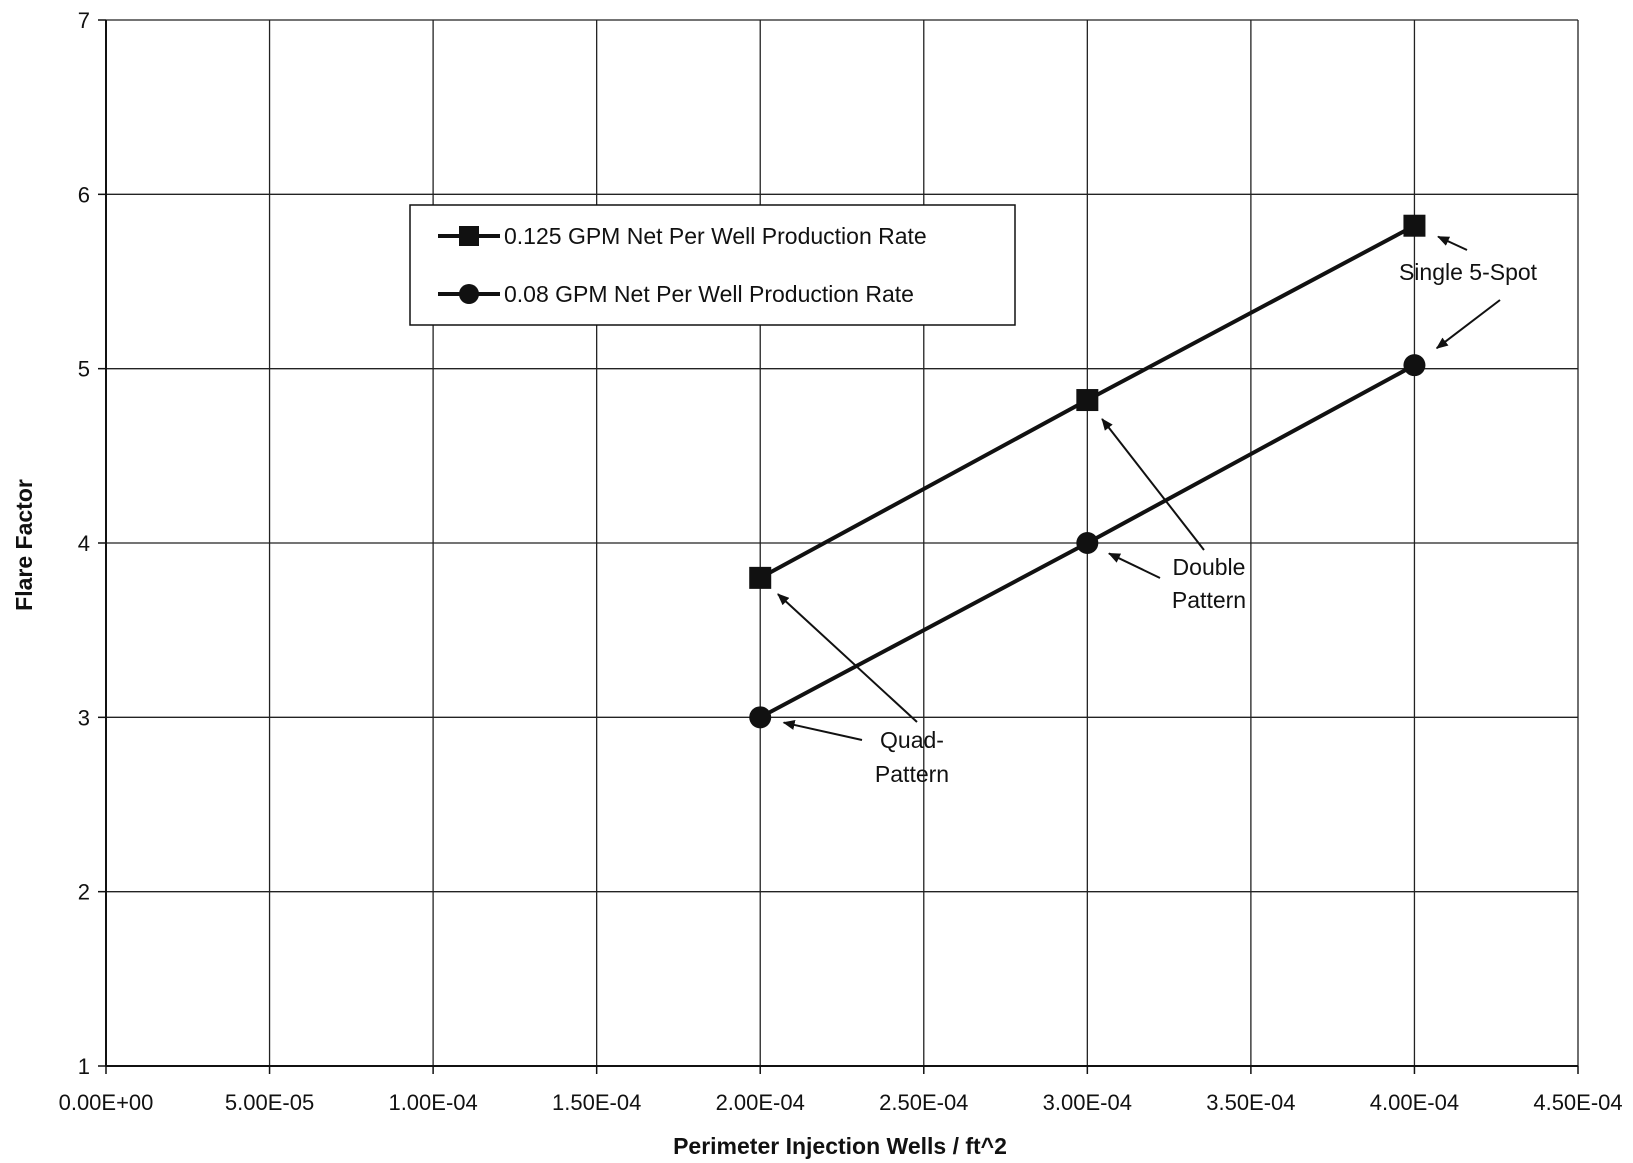 This screenshot has width=1633, height=1163. I want to click on y-tick-label: 1, so click(84, 1066).